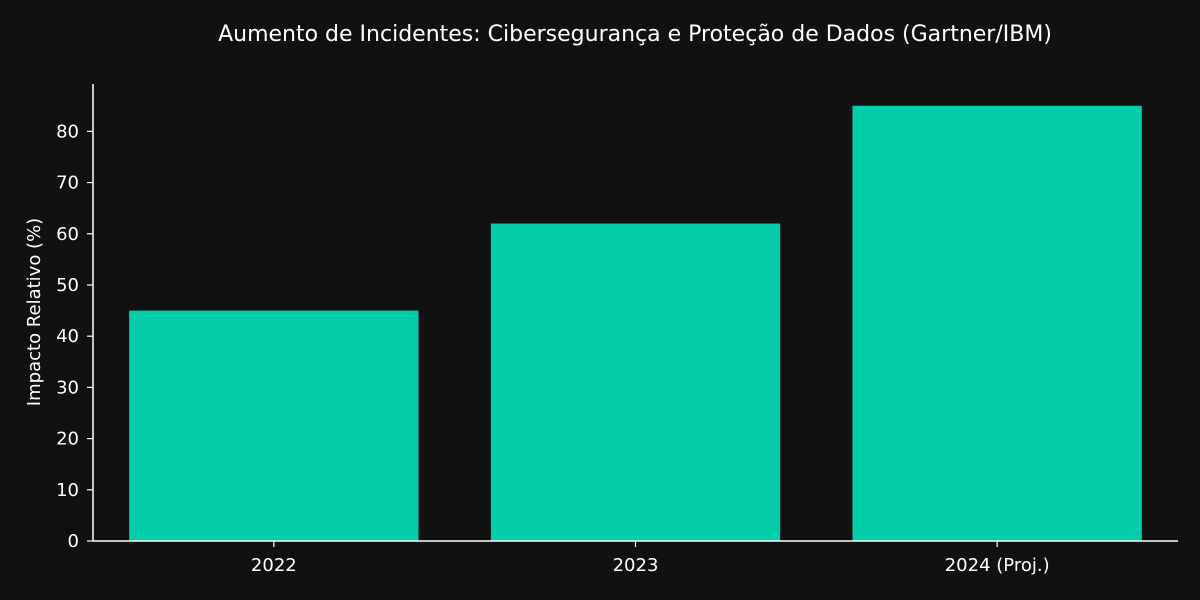 This screenshot has width=1200, height=600. I want to click on y-axis-label: Impacto Relativo (%), so click(34, 312).